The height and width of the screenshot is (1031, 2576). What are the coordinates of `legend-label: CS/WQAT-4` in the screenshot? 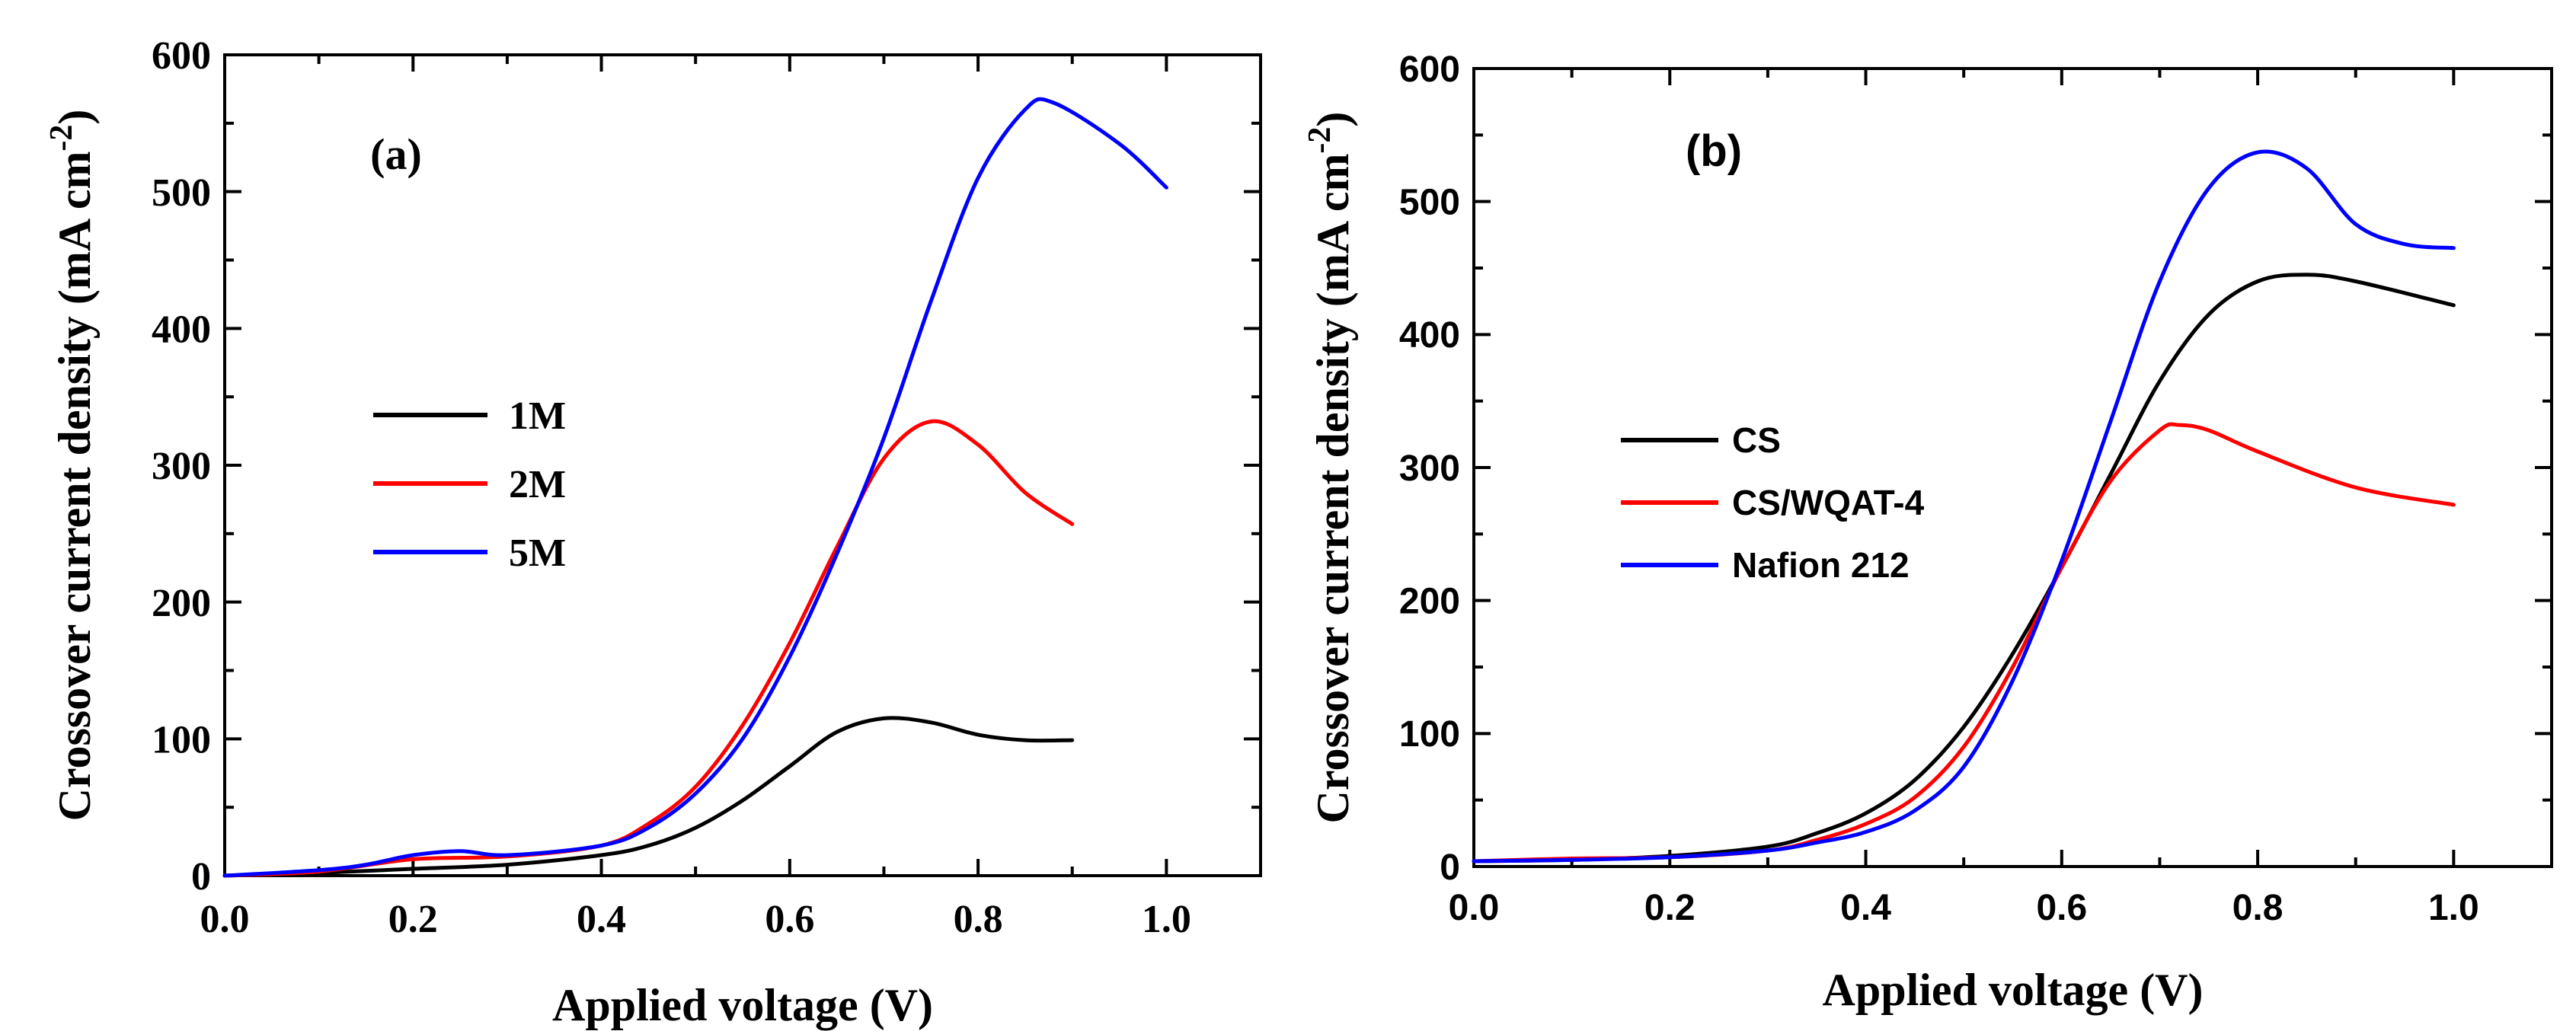 It's located at (1828, 502).